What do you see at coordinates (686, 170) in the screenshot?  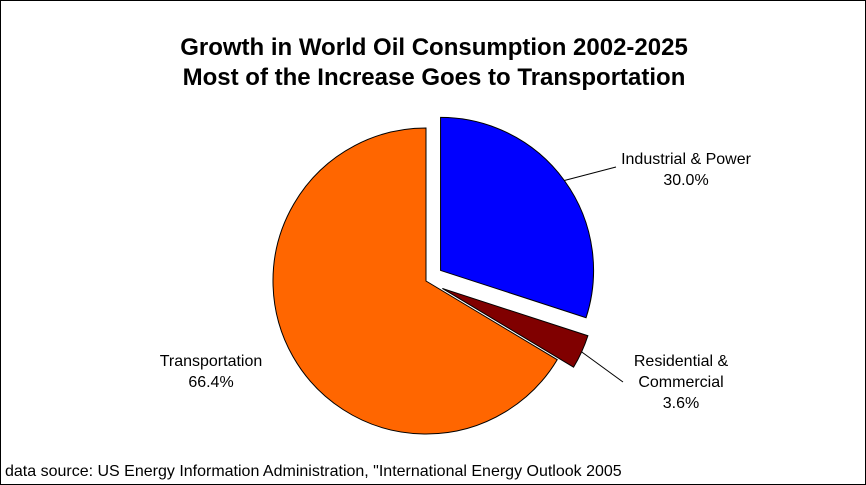 I see `label-industrial-power: Industrial & Power 30.0%` at bounding box center [686, 170].